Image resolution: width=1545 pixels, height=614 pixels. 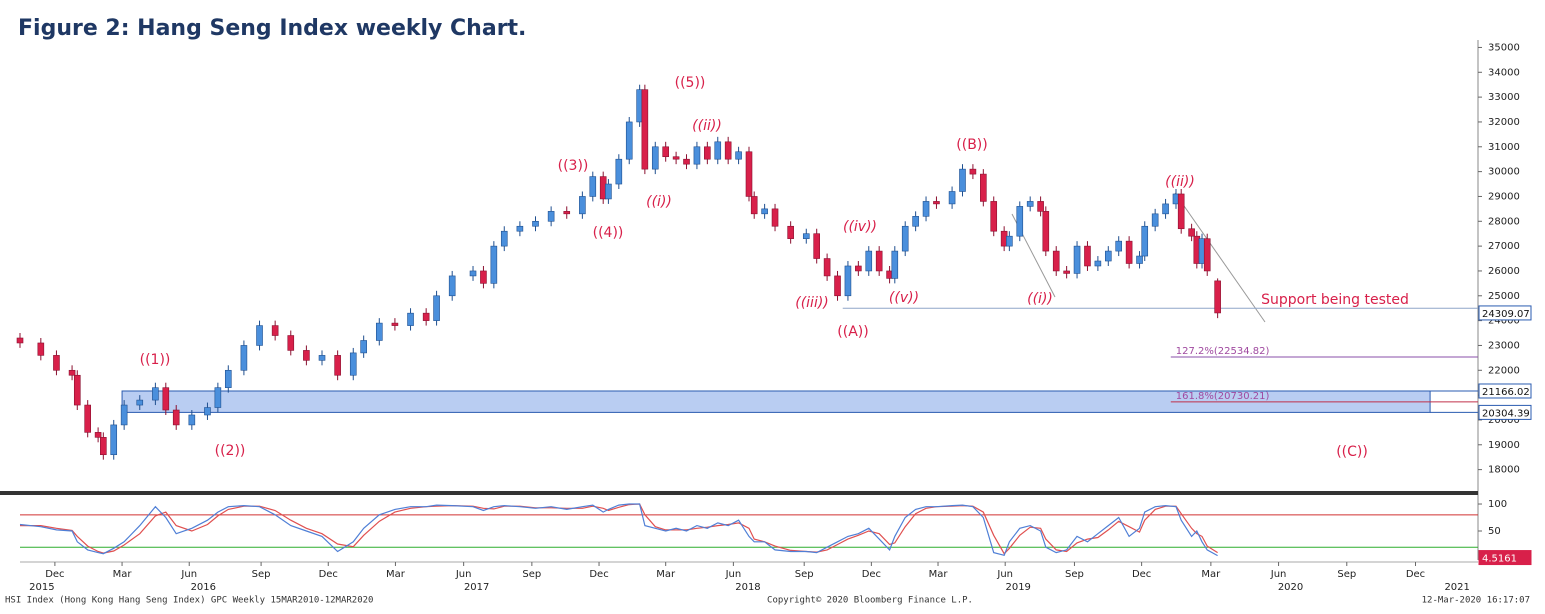 What do you see at coordinates (396, 574) in the screenshot?
I see `x-tick-label: Mar` at bounding box center [396, 574].